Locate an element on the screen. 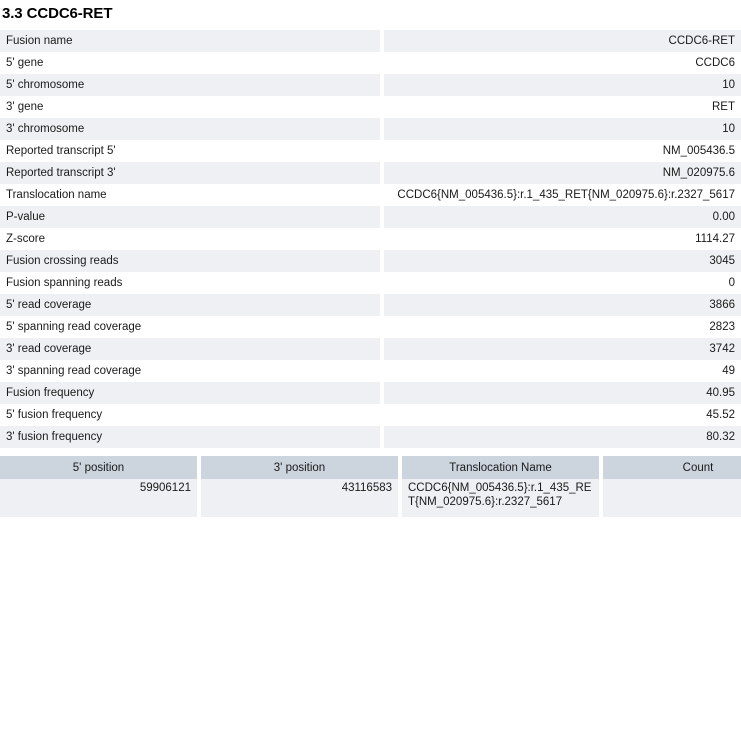 The image size is (741, 756). table-row: 3' spanning read coverage 49 is located at coordinates (370, 371).